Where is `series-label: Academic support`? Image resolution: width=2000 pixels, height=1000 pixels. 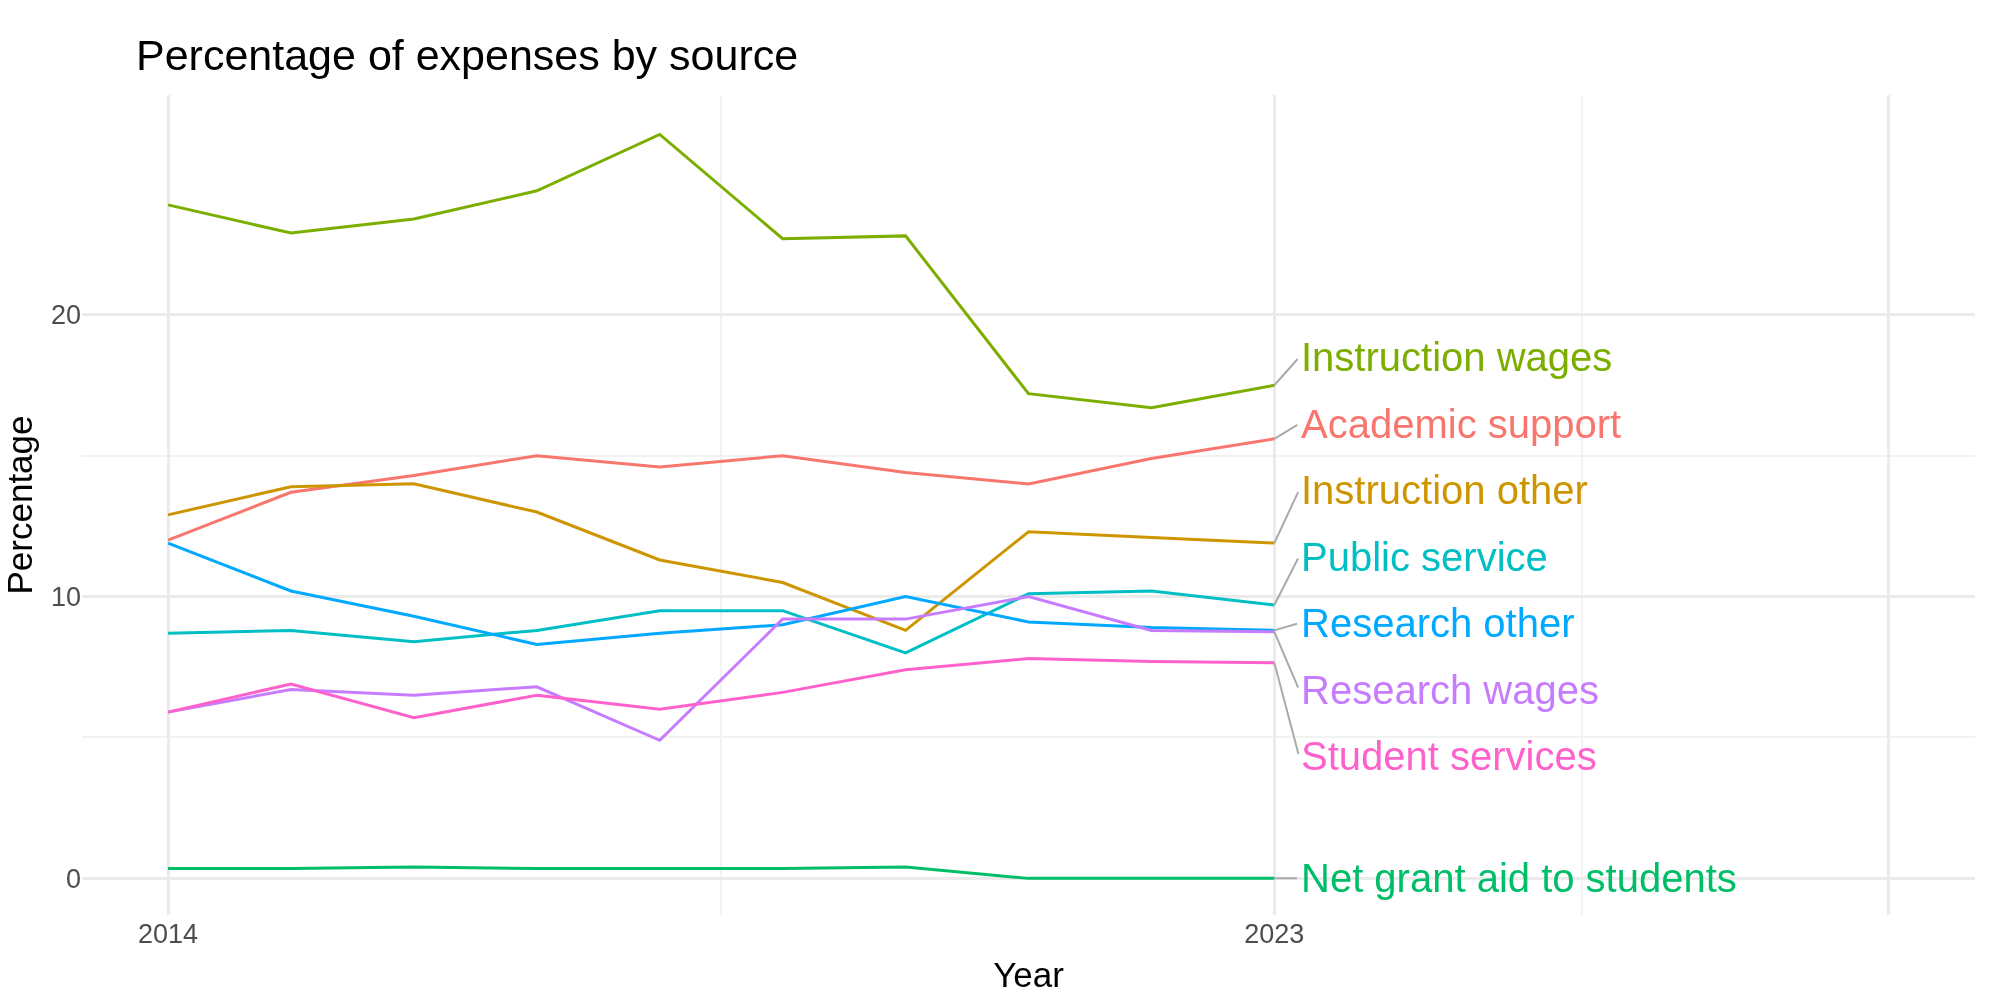 series-label: Academic support is located at coordinates (1461, 424).